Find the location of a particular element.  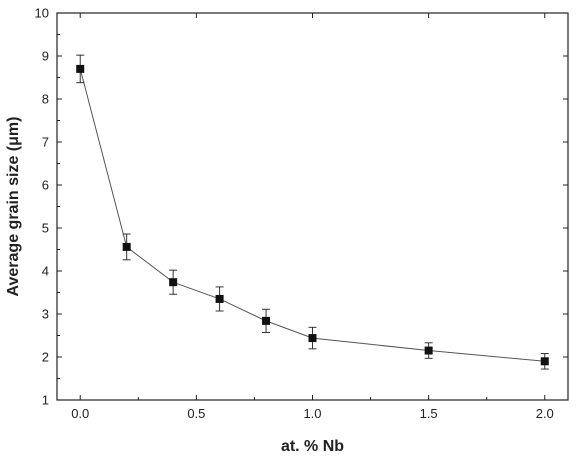

y-tick-label: 8 is located at coordinates (45, 99).